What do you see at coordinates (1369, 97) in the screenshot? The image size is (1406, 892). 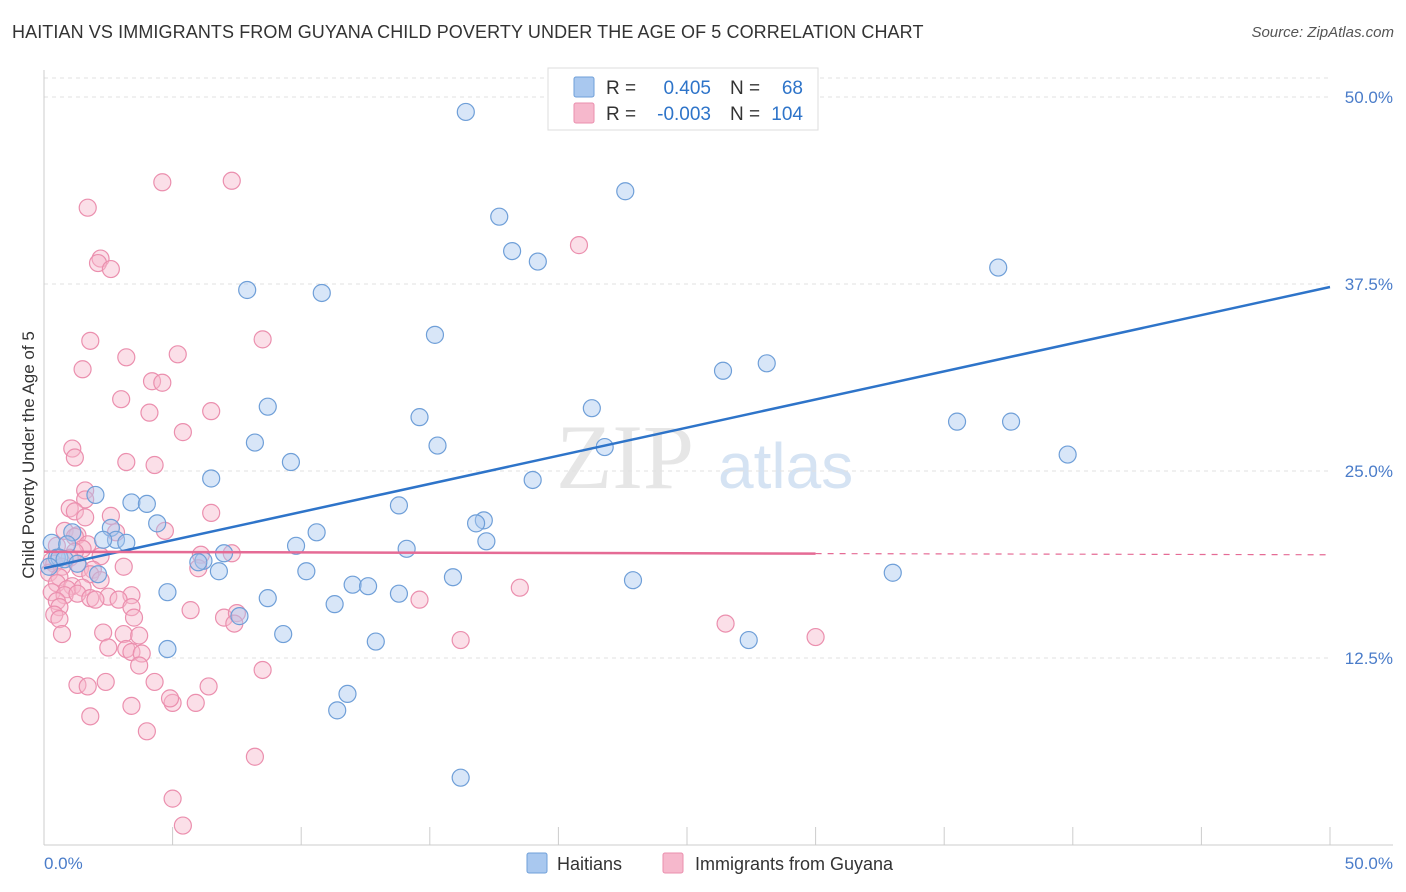 I see `y-tick-label: 50.0%` at bounding box center [1369, 97].